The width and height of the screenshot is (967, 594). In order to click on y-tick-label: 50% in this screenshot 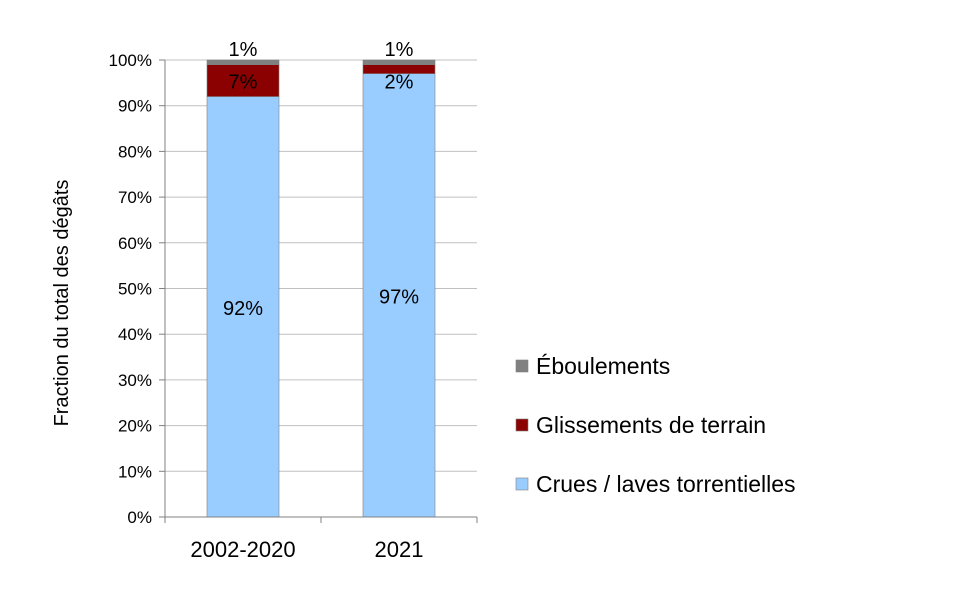, I will do `click(135, 289)`.